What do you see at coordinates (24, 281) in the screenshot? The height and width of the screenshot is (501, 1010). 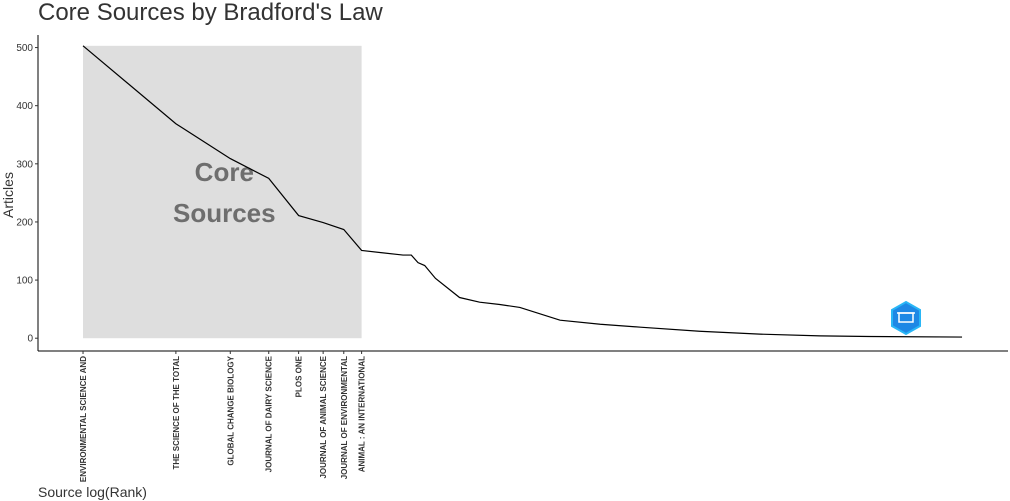 I see `y-tick-label: 100` at bounding box center [24, 281].